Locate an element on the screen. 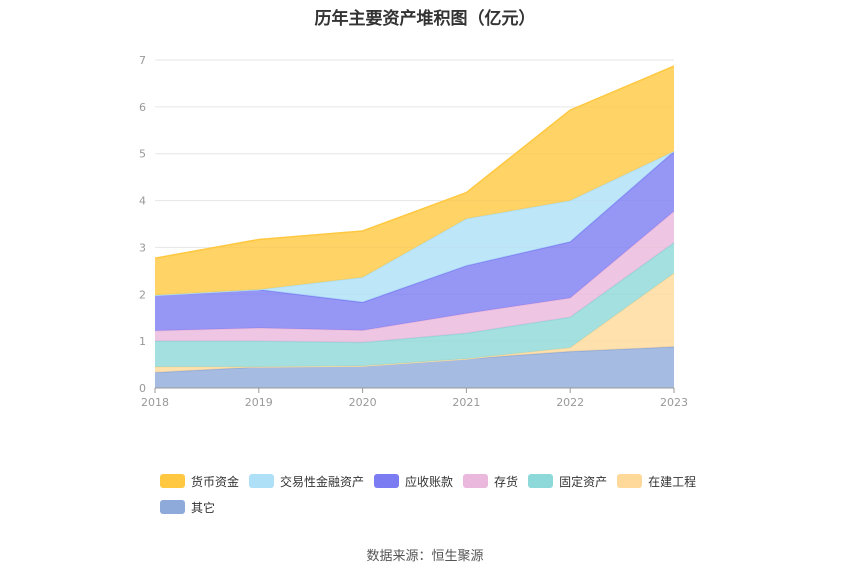 The image size is (850, 574). y-tick-label: 6 is located at coordinates (142, 107).